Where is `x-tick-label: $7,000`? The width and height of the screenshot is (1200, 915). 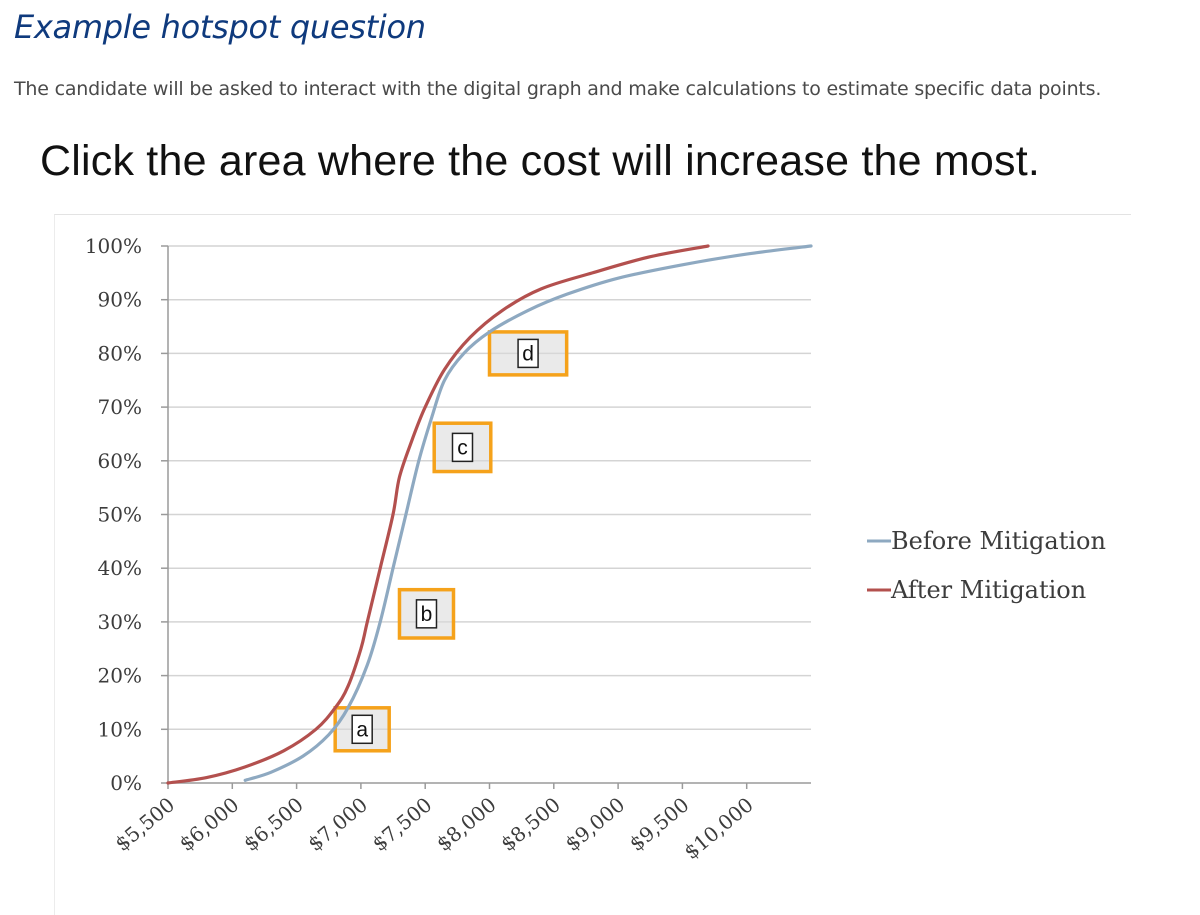 x-tick-label: $7,000 is located at coordinates (337, 823).